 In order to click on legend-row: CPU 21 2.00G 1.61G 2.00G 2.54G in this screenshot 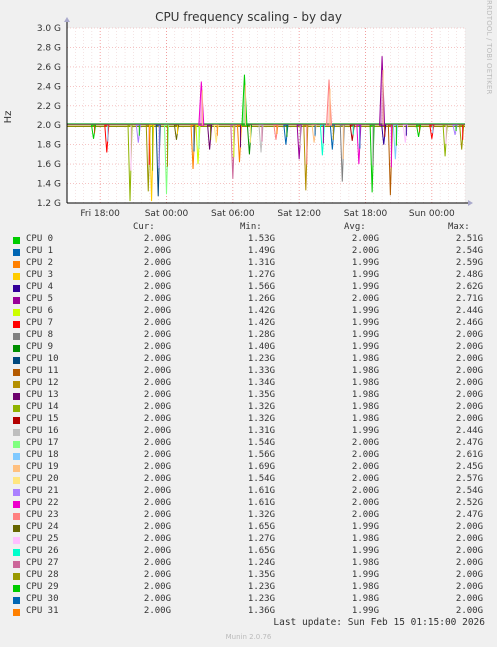, I will do `click(248, 492)`.